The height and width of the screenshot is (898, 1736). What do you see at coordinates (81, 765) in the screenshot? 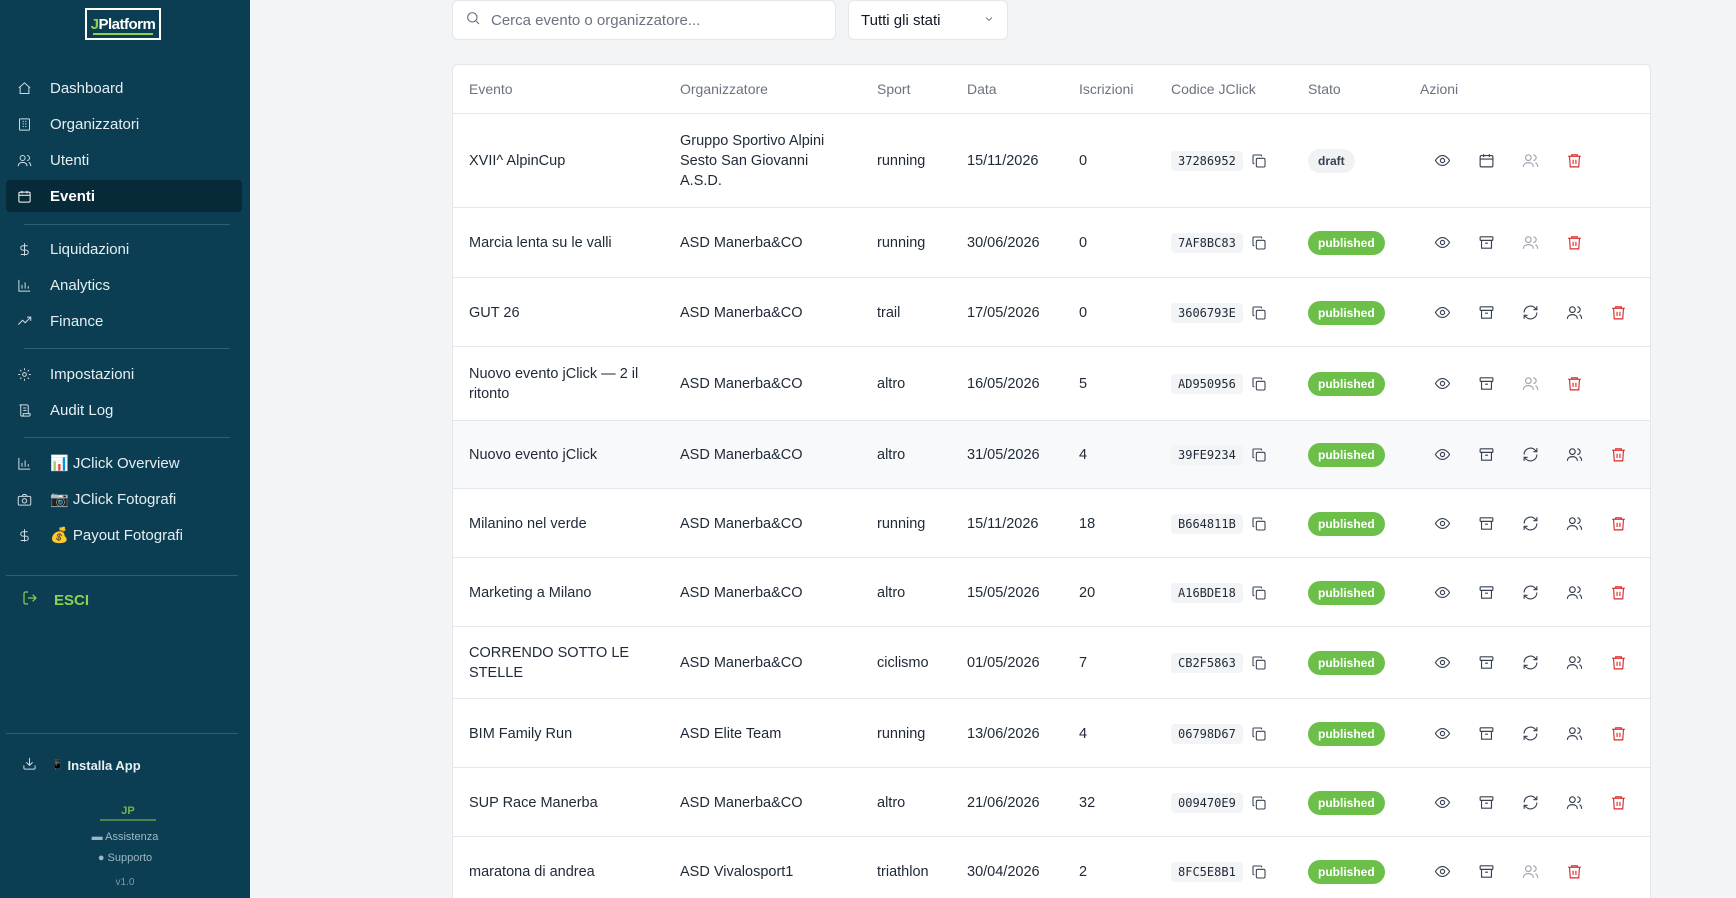
I see `install-app-button: 📱 Installa App` at bounding box center [81, 765].